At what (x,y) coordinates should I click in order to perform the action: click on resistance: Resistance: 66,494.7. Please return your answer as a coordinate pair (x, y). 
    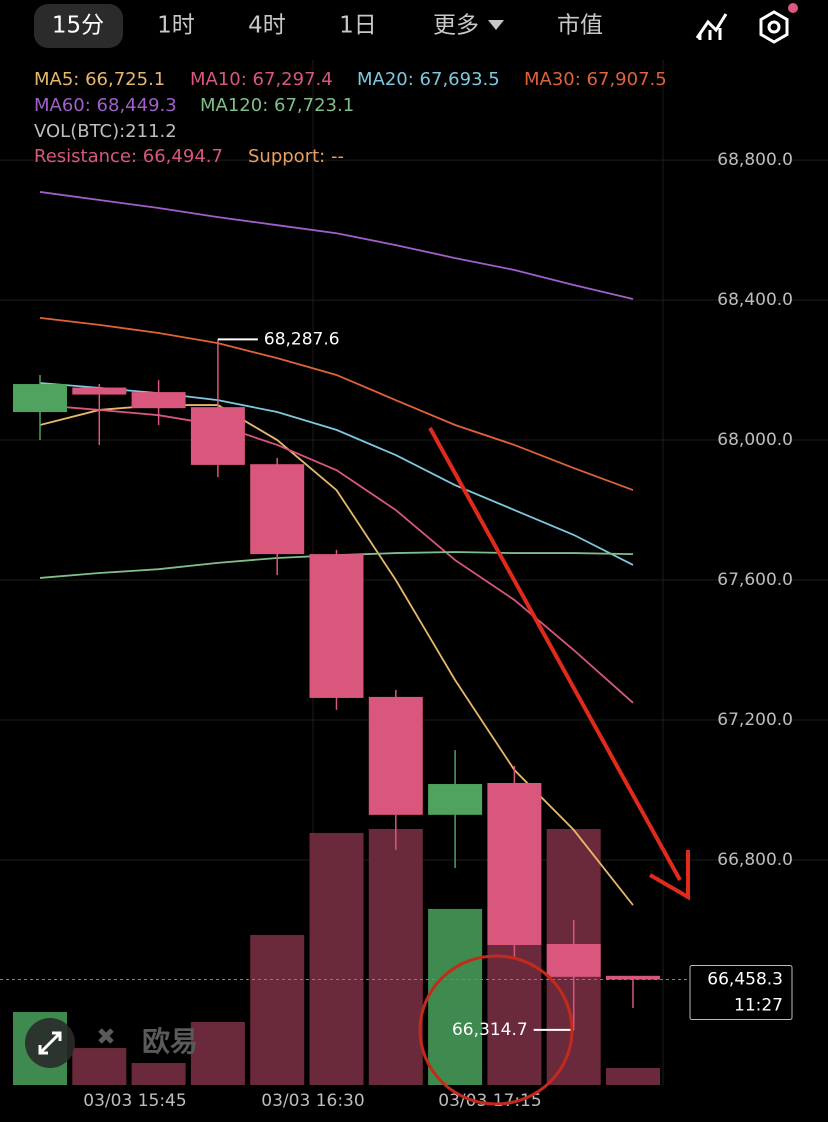
    Looking at the image, I should click on (128, 156).